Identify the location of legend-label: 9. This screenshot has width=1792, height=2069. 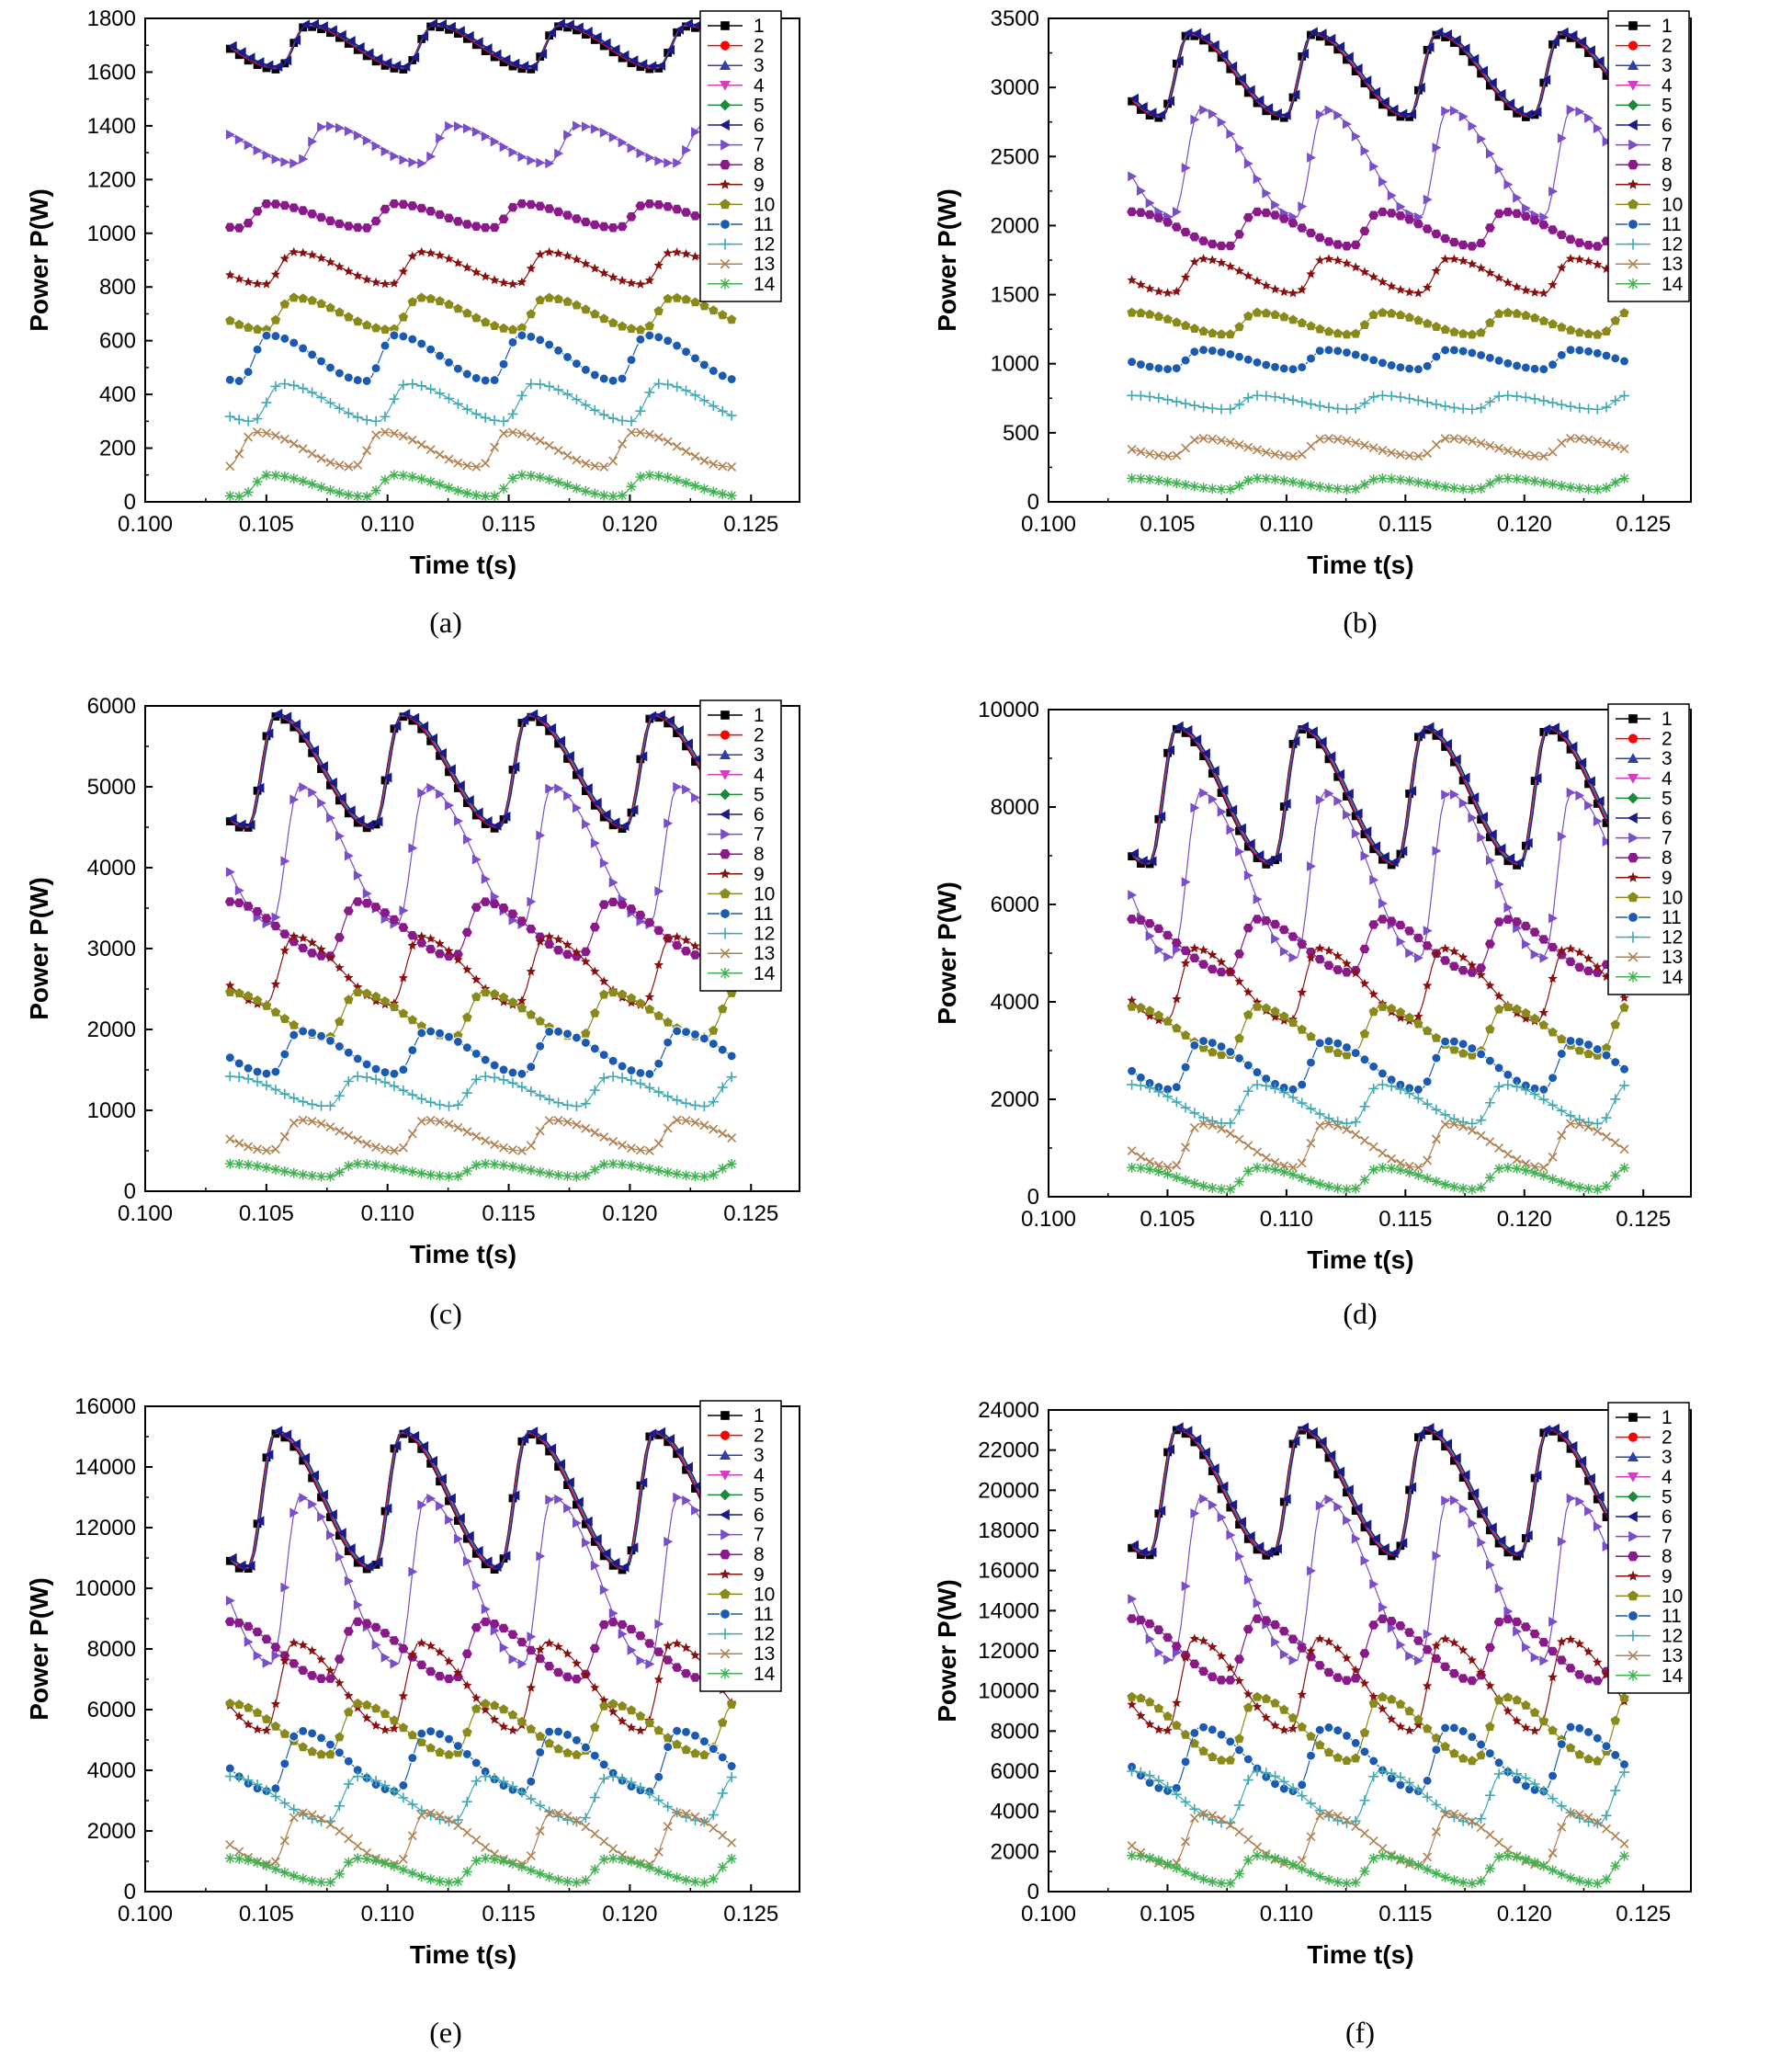
(759, 1575).